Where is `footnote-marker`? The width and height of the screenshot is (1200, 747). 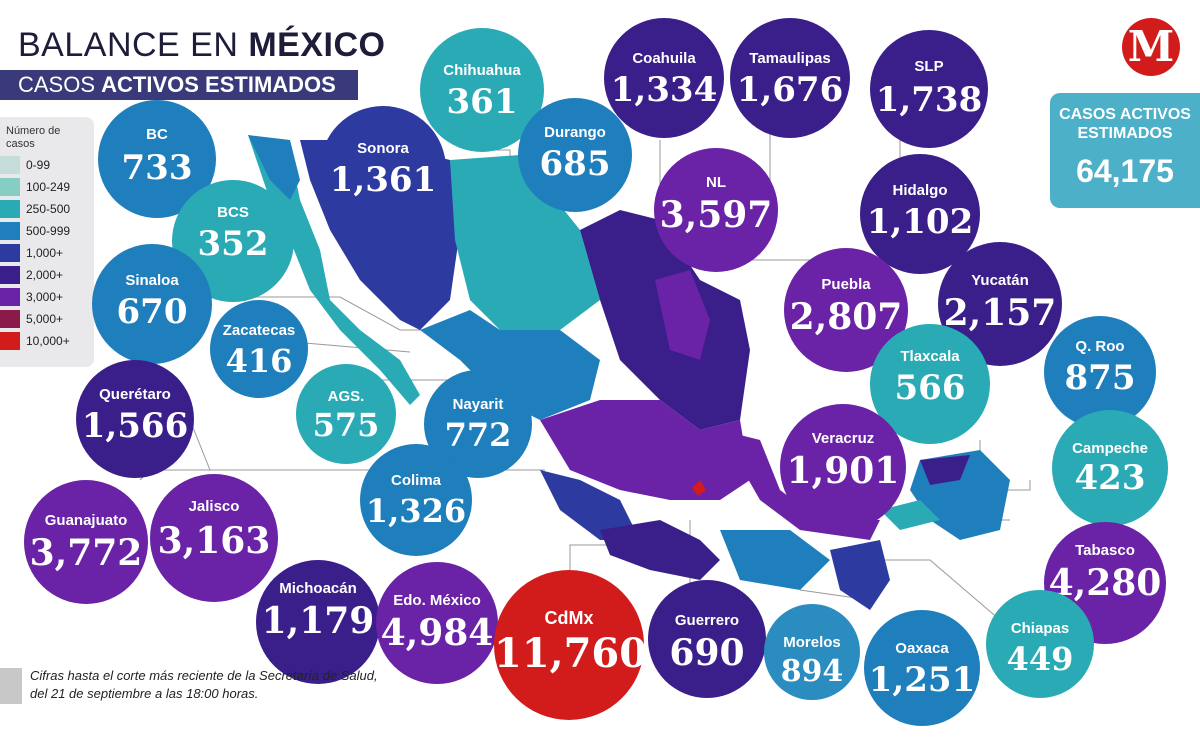
footnote-marker is located at coordinates (11, 686).